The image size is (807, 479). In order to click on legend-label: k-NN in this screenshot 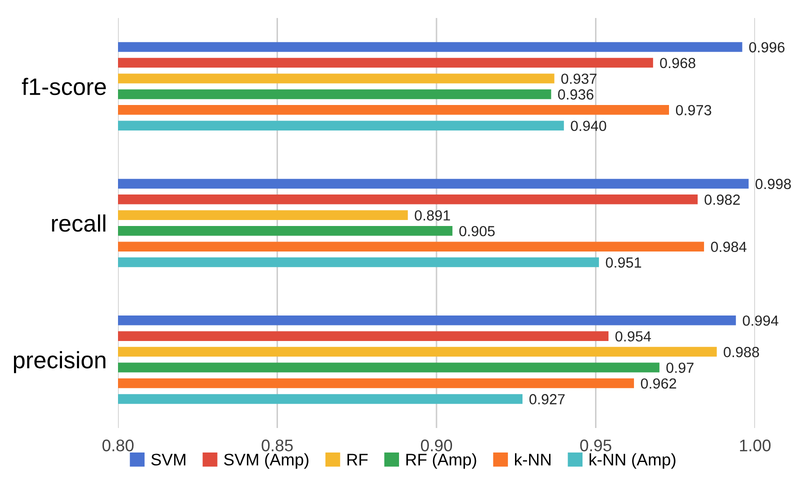, I will do `click(532, 459)`.